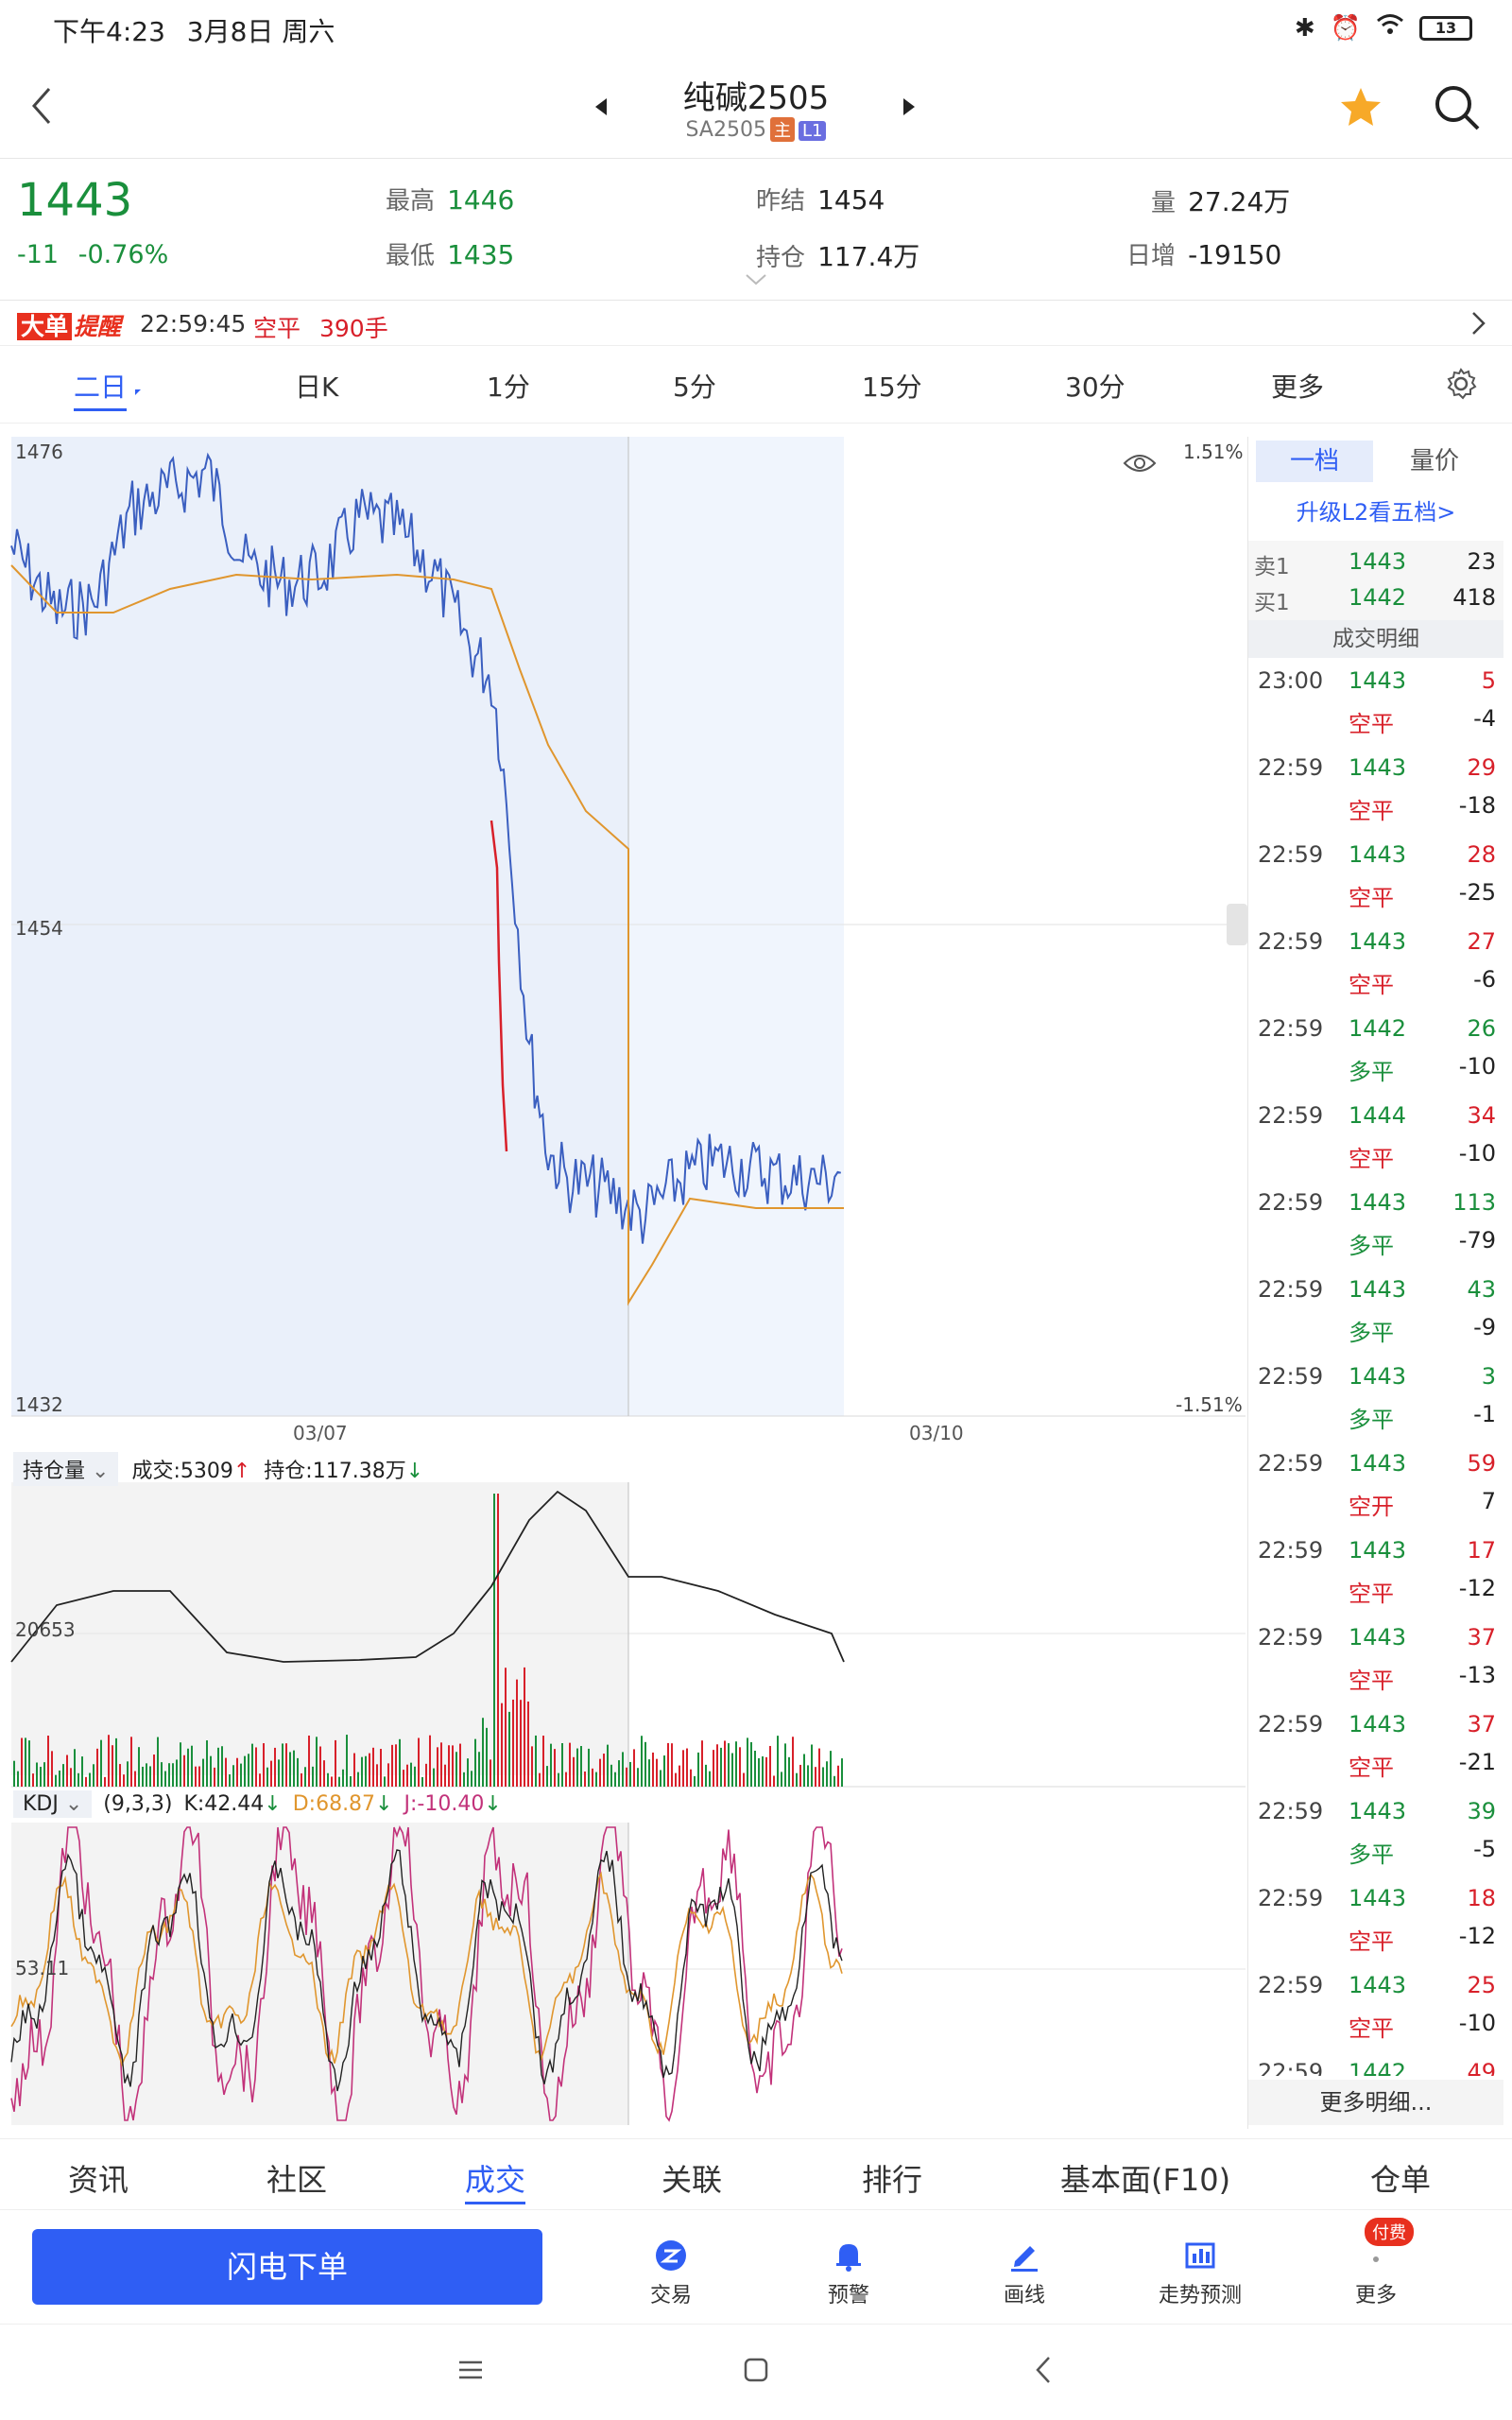 The width and height of the screenshot is (1512, 2420). I want to click on tab-1min: 1分, so click(508, 387).